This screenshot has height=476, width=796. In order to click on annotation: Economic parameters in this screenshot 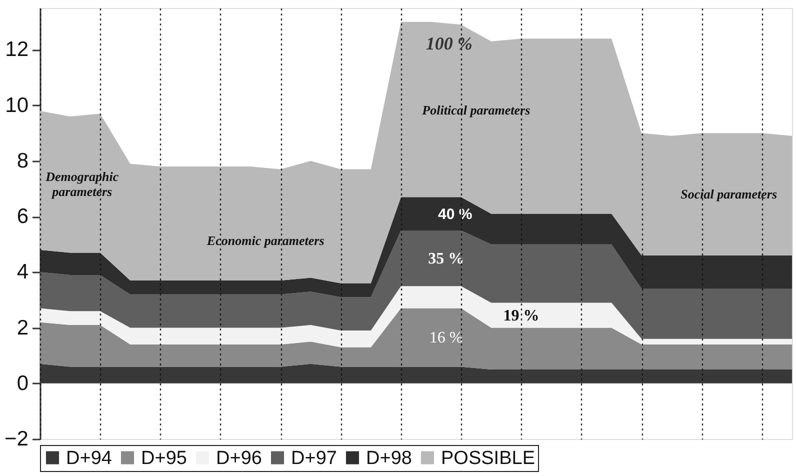, I will do `click(265, 240)`.